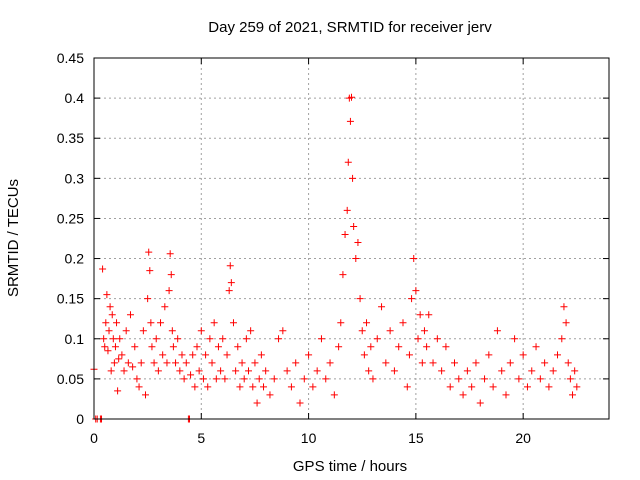 The height and width of the screenshot is (480, 640). Describe the element at coordinates (523, 438) in the screenshot. I see `x-tick-label: 20` at that location.